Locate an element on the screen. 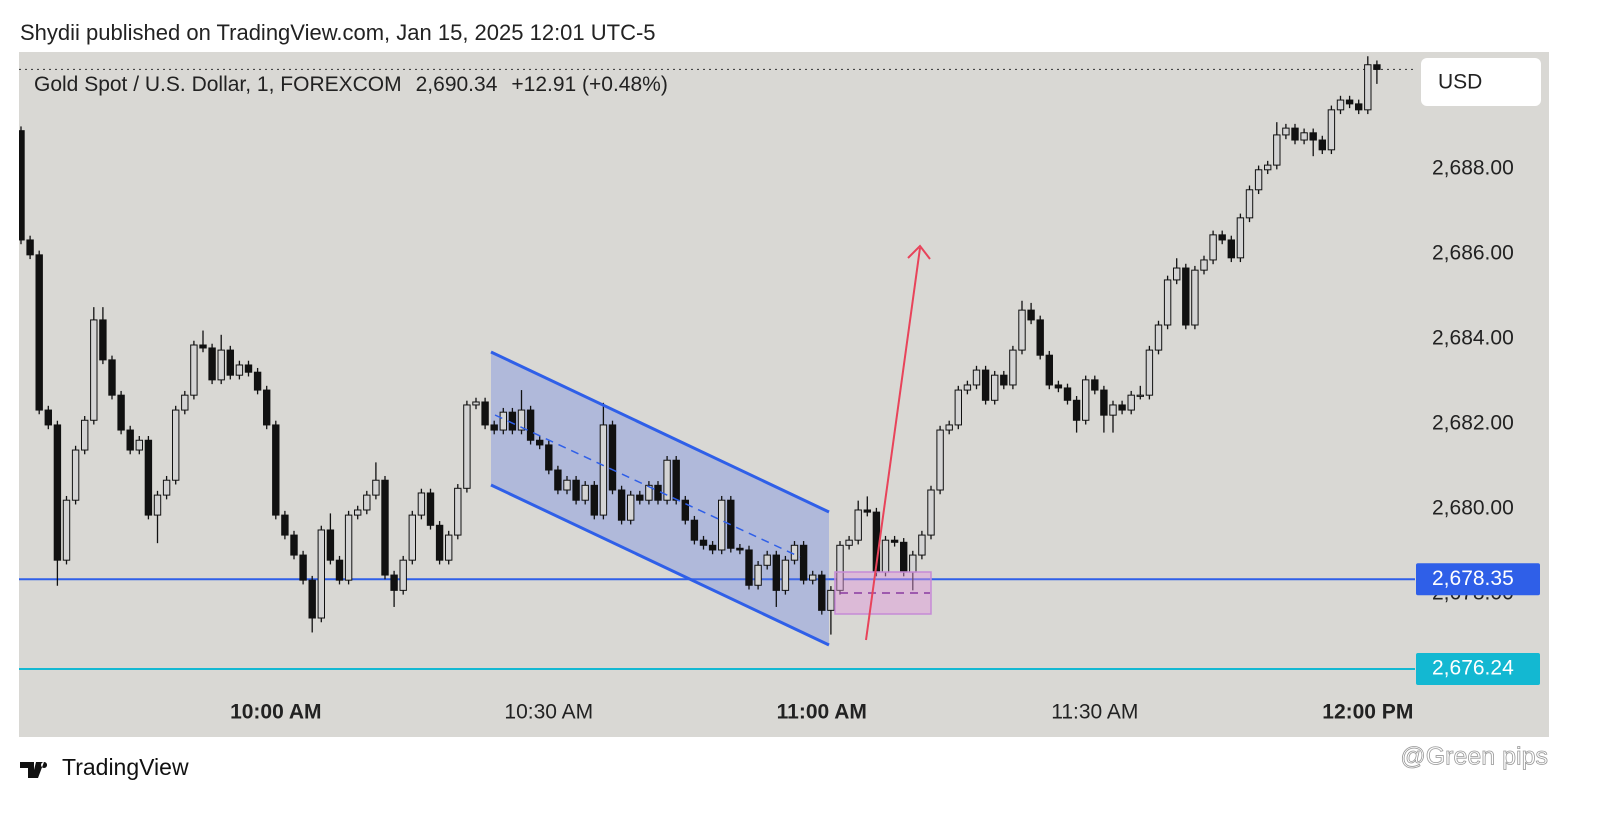 This screenshot has width=1599, height=824. channel-upper is located at coordinates (660, 432).